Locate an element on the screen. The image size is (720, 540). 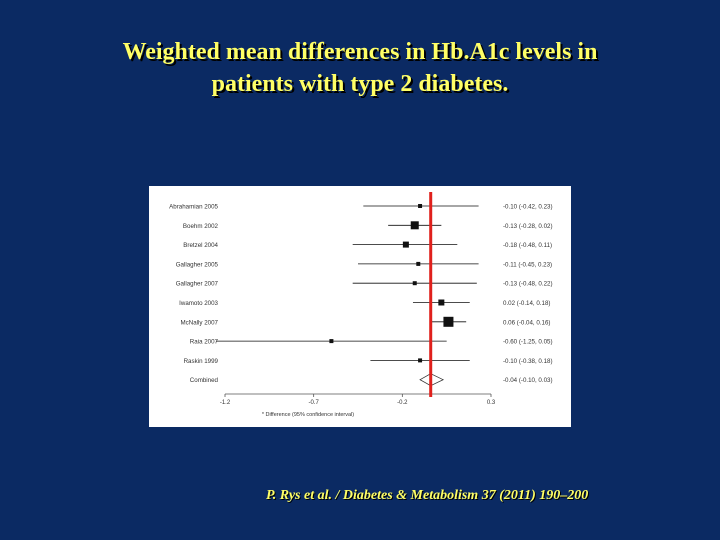
study-ci-text: 0.02 (-0.14, 0.18) is located at coordinates (526, 303).